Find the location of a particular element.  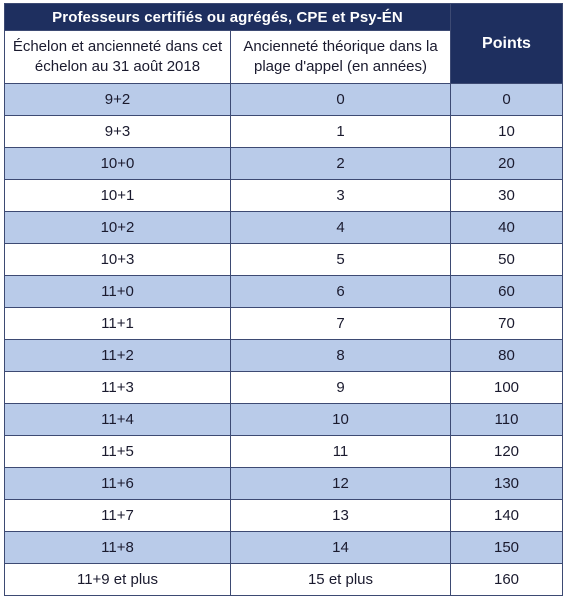

echelon-cell: 11+9 et plus is located at coordinates (117, 579).